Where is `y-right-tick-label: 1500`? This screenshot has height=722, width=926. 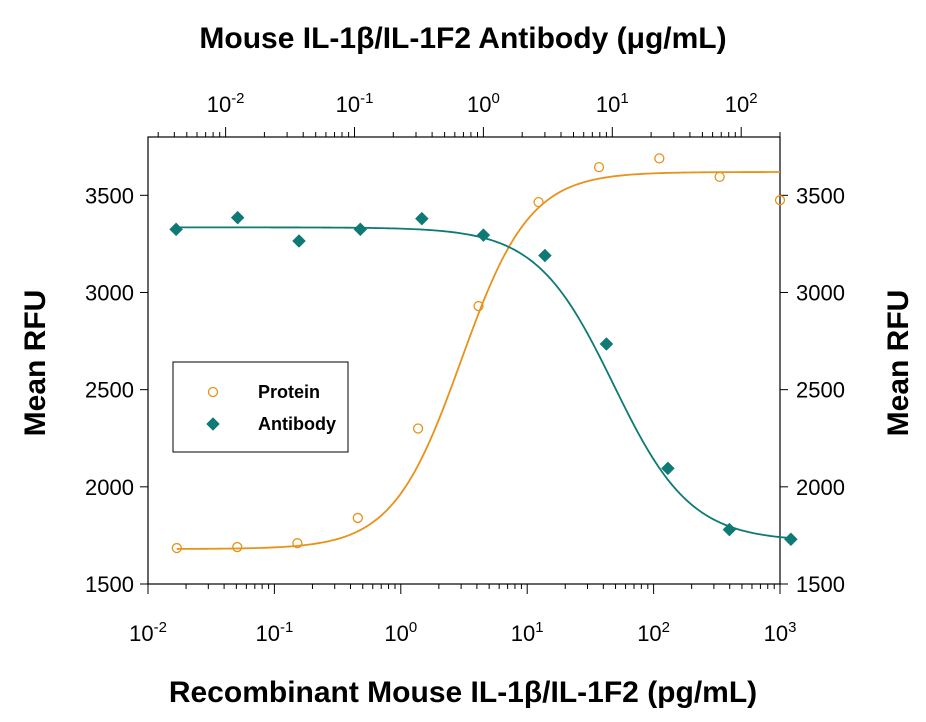 y-right-tick-label: 1500 is located at coordinates (820, 584).